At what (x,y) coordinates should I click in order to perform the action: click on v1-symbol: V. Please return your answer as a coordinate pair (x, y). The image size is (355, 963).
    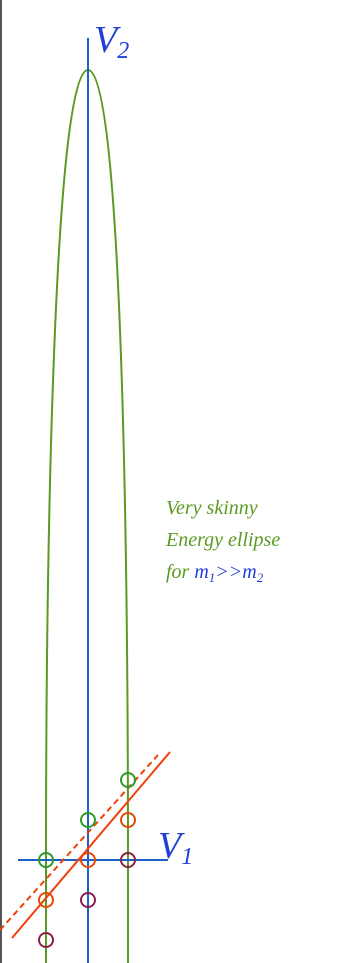
    Looking at the image, I should click on (171, 846).